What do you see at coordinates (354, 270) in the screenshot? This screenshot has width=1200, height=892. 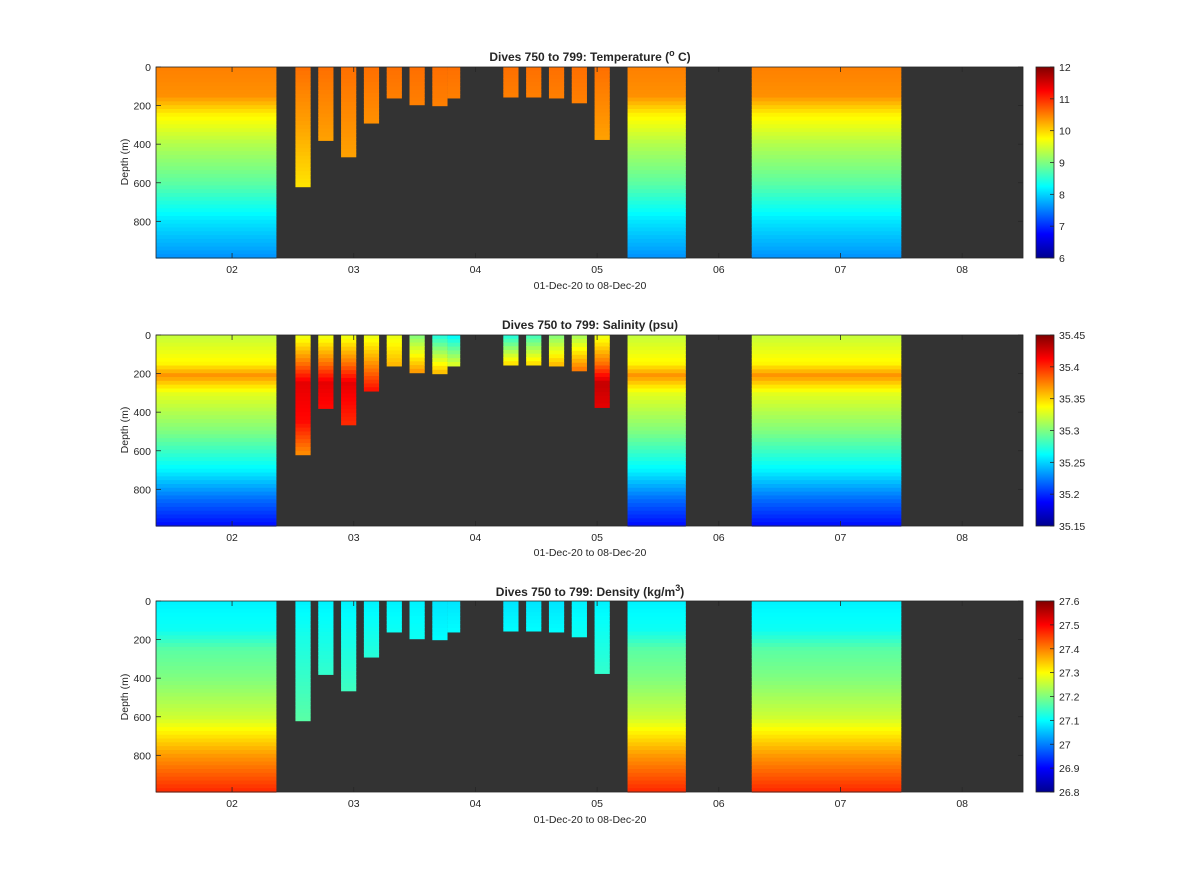 I see `x-tick-label: 03` at bounding box center [354, 270].